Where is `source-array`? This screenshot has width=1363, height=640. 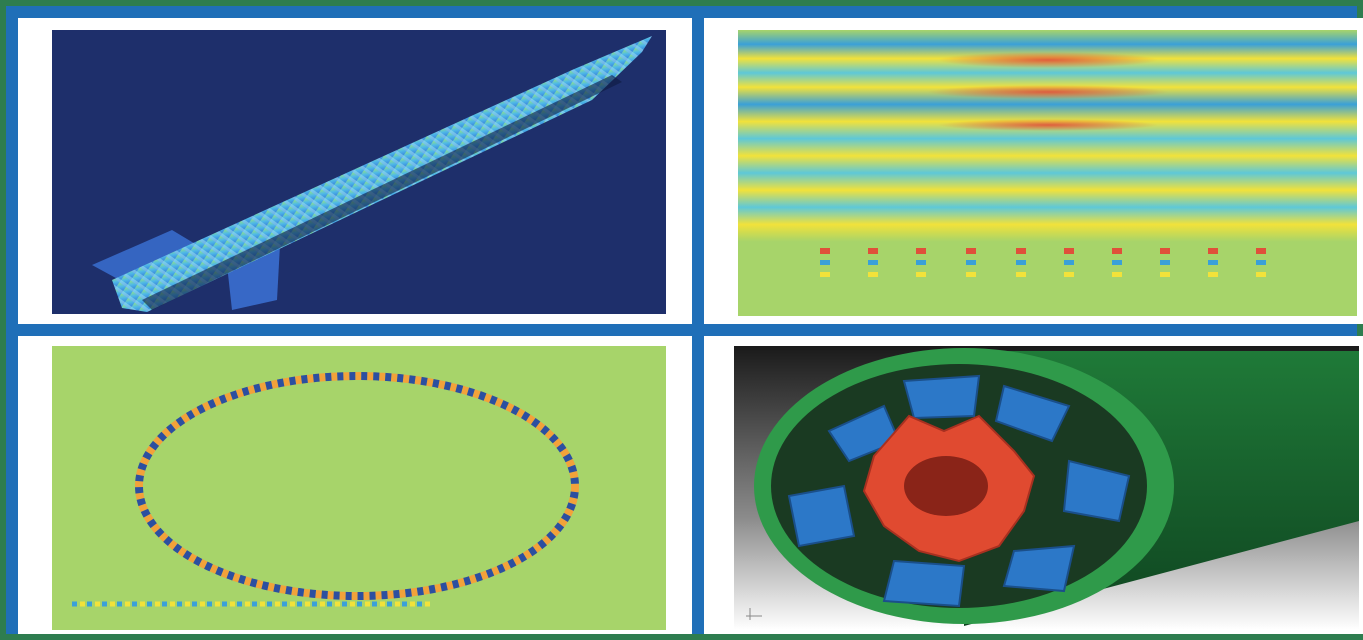
source-array is located at coordinates (1043, 262).